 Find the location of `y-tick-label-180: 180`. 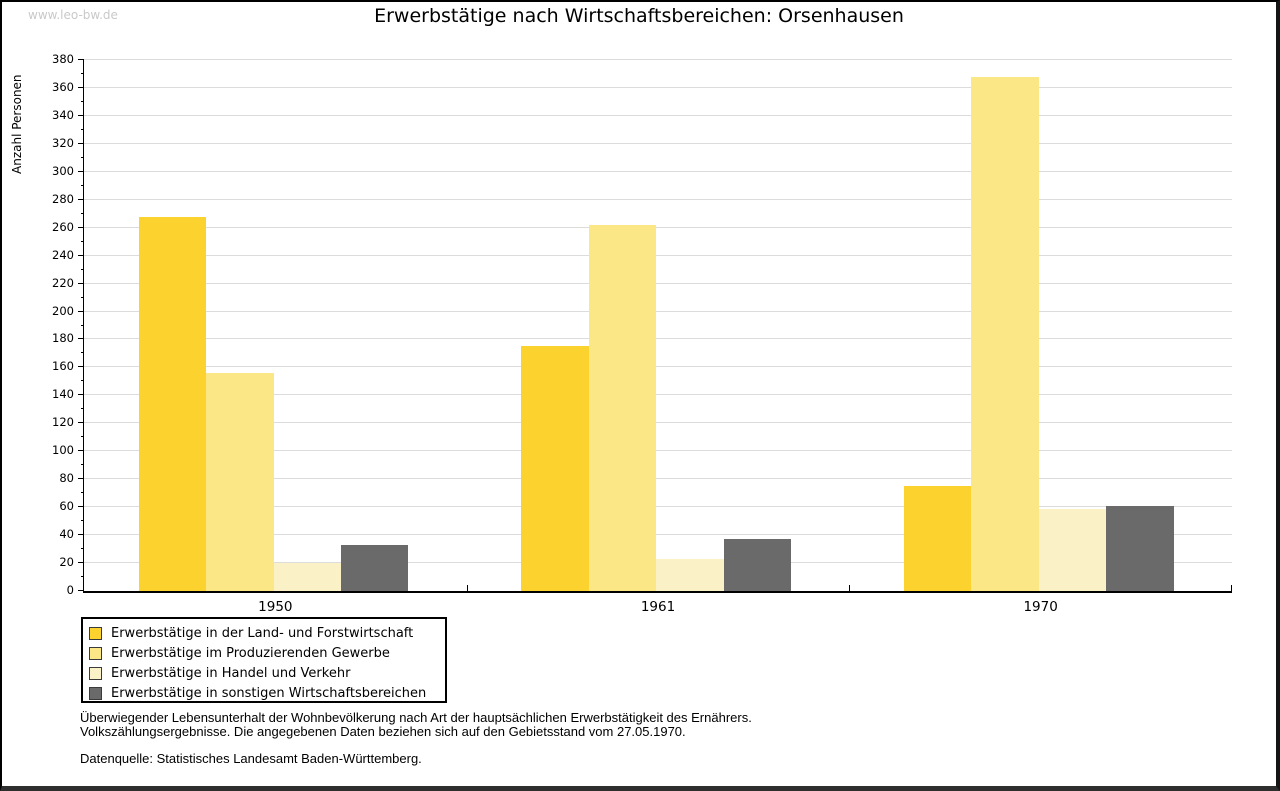

y-tick-label-180: 180 is located at coordinates (63, 338).